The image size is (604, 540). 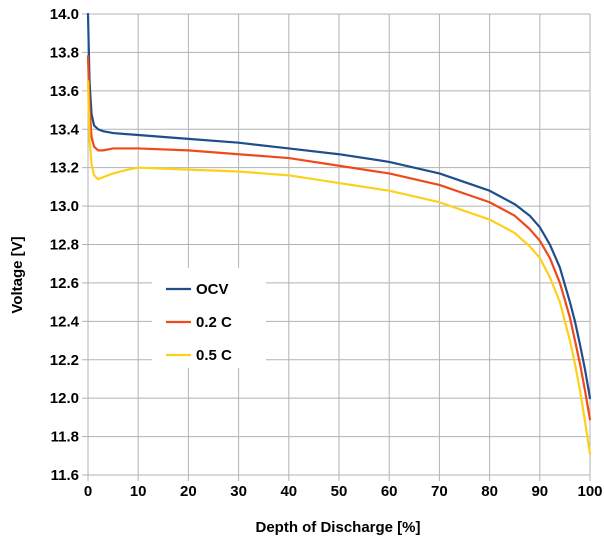 I want to click on x-tick-label: 30, so click(x=238, y=491).